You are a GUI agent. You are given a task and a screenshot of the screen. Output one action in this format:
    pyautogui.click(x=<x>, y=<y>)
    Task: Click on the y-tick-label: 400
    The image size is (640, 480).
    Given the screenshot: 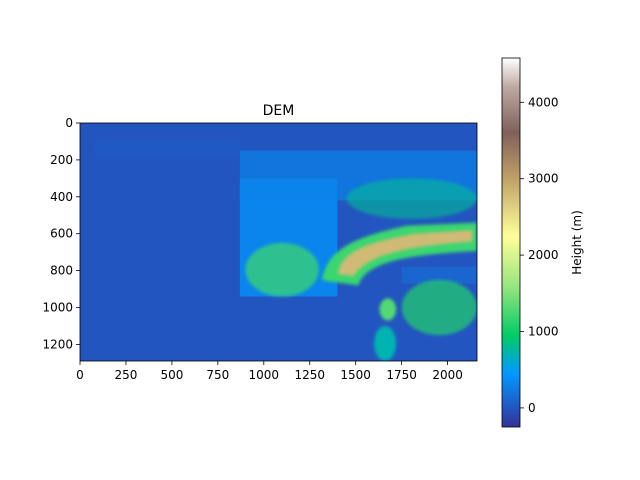 What is the action you would take?
    pyautogui.click(x=61, y=197)
    